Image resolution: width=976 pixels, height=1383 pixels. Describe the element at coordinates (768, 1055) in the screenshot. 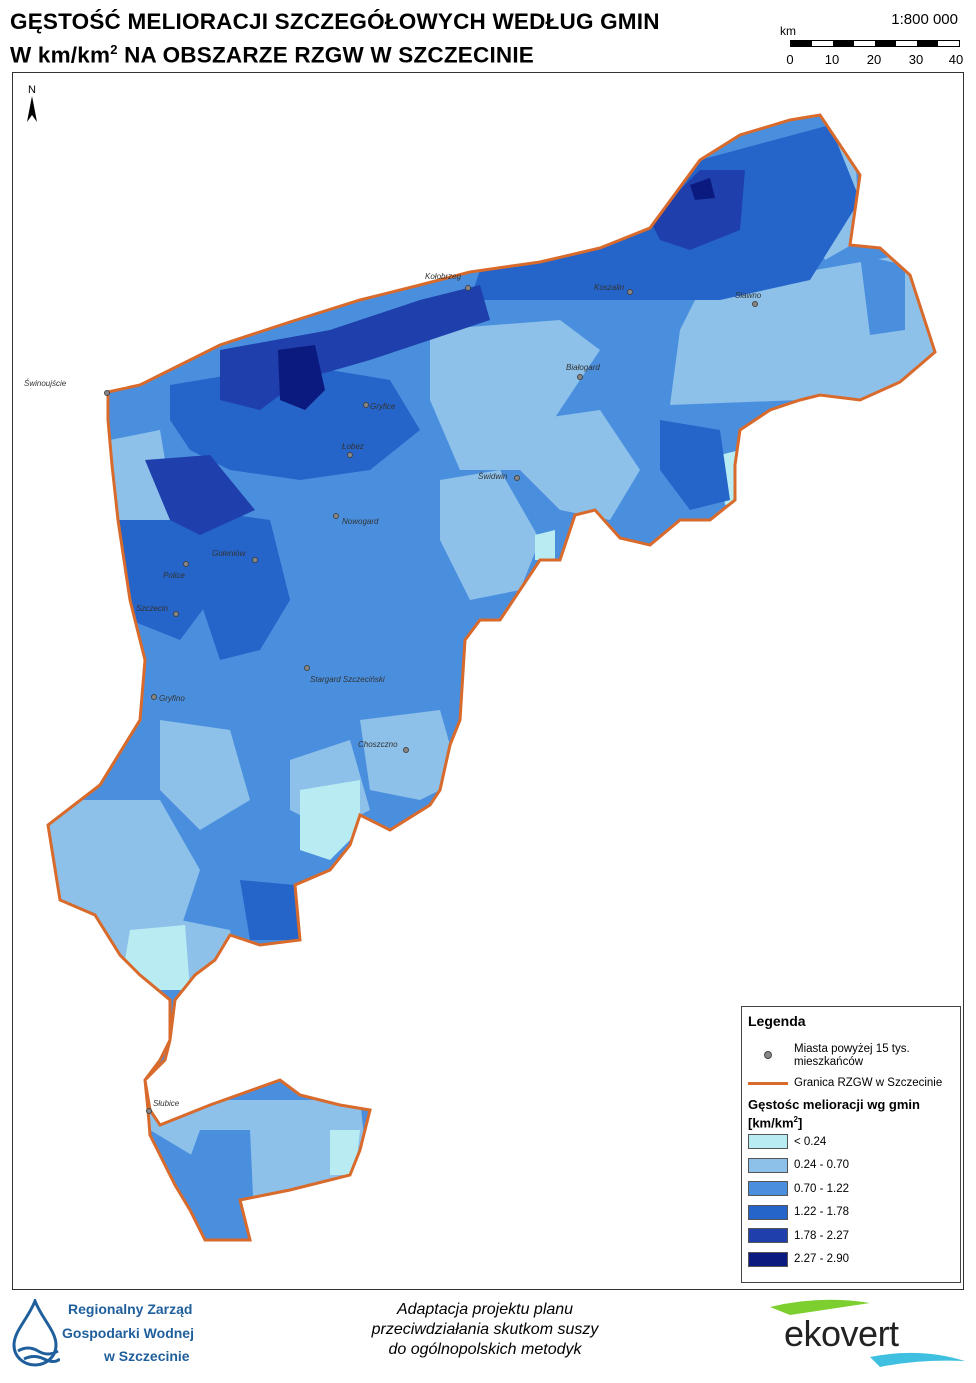

I see `city-dot-icon` at that location.